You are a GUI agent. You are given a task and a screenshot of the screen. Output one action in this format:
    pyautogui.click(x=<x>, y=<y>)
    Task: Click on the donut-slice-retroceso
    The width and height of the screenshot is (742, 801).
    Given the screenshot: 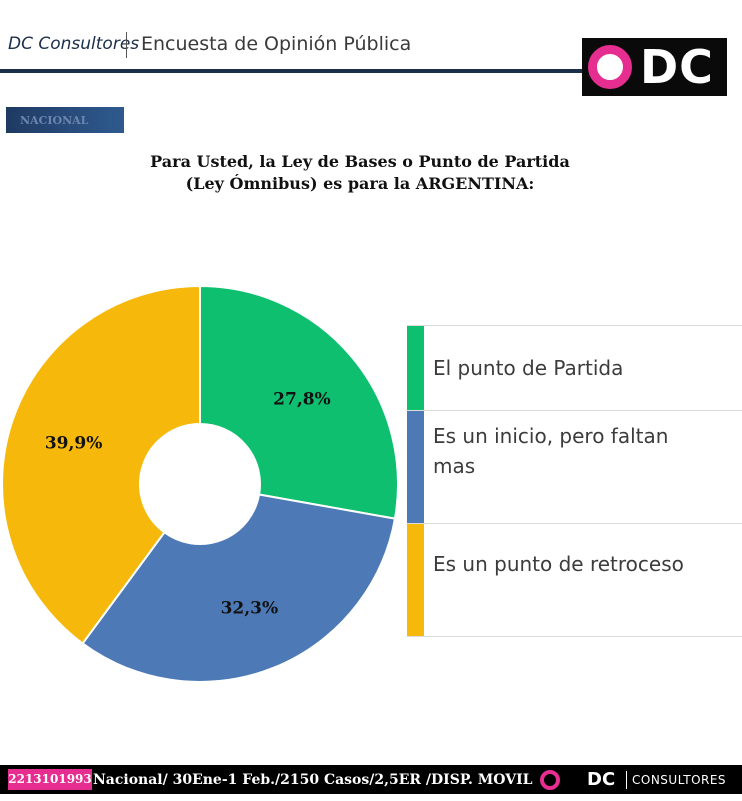 What is the action you would take?
    pyautogui.click(x=101, y=464)
    